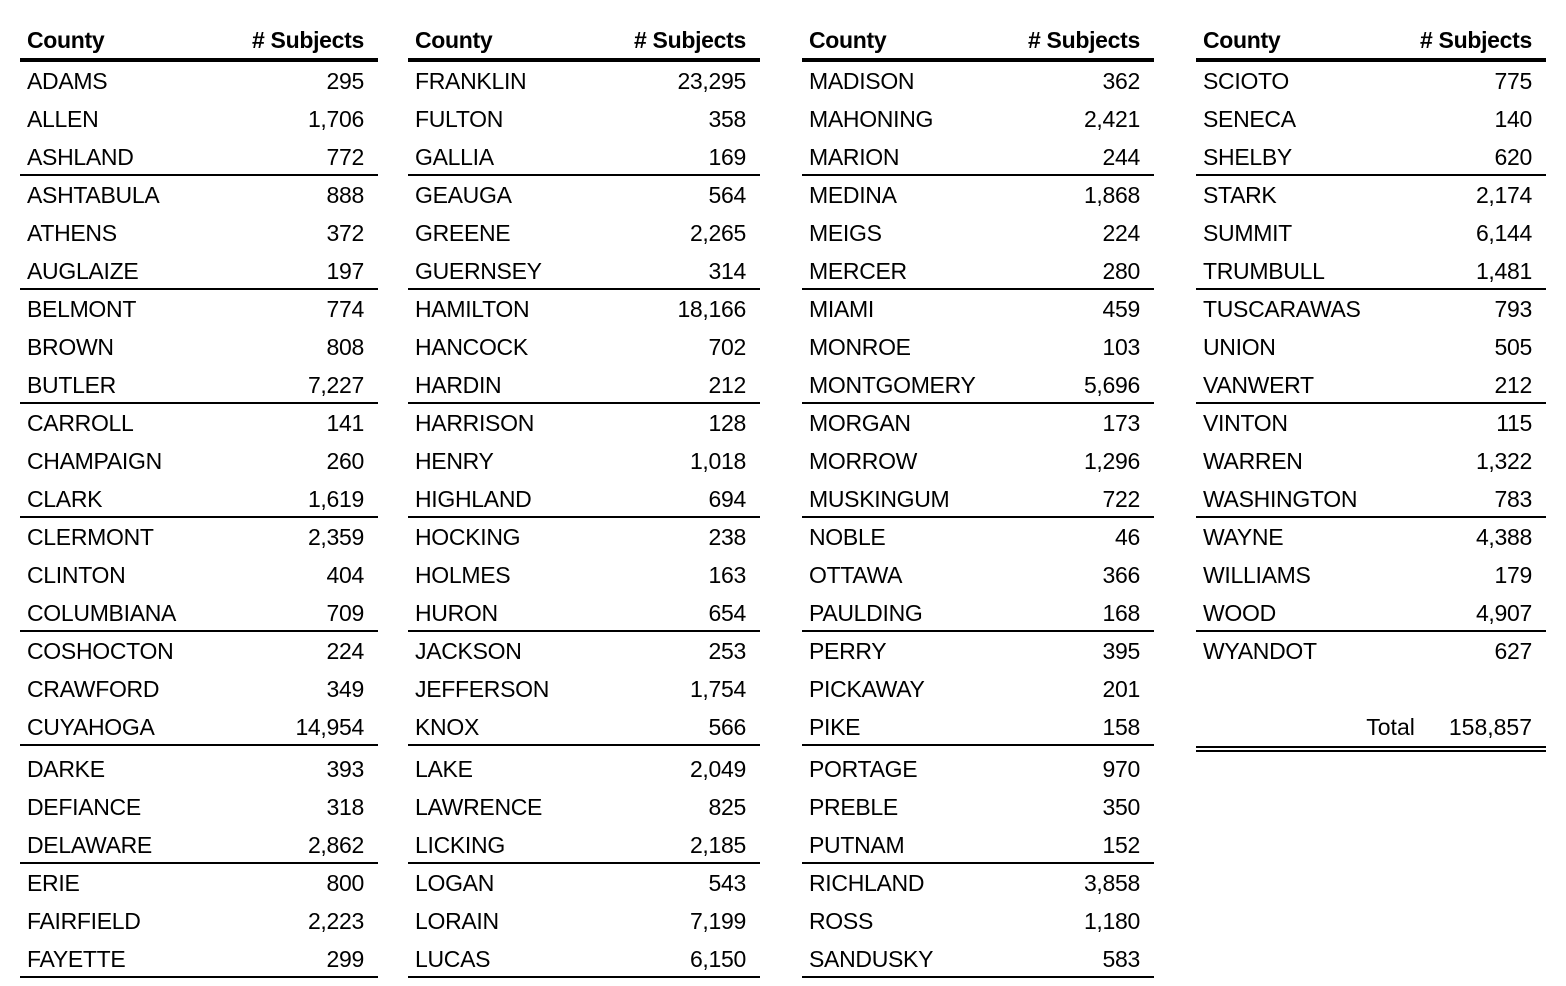 The height and width of the screenshot is (986, 1566). Describe the element at coordinates (978, 727) in the screenshot. I see `table-row: PIKE 158` at that location.